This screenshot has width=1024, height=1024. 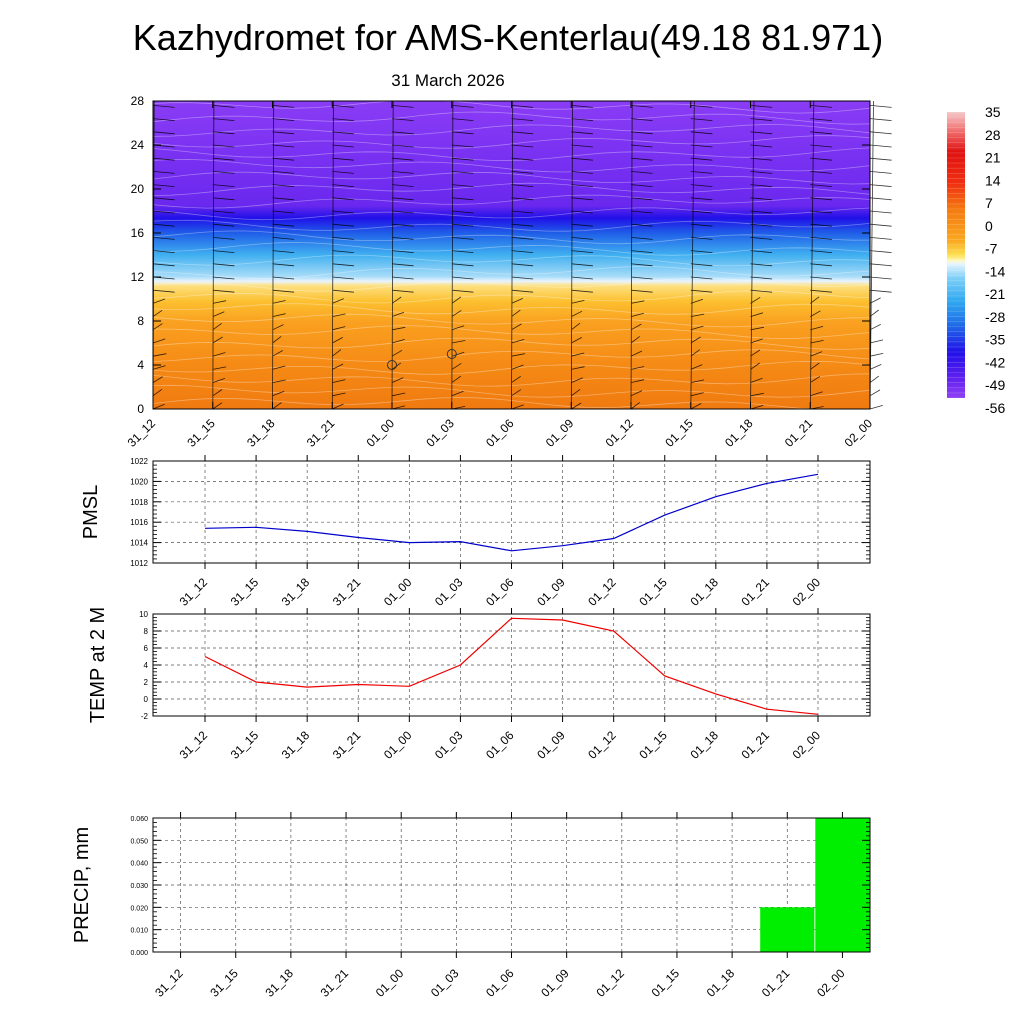 I want to click on y-tick-label: 6, so click(x=146, y=648).